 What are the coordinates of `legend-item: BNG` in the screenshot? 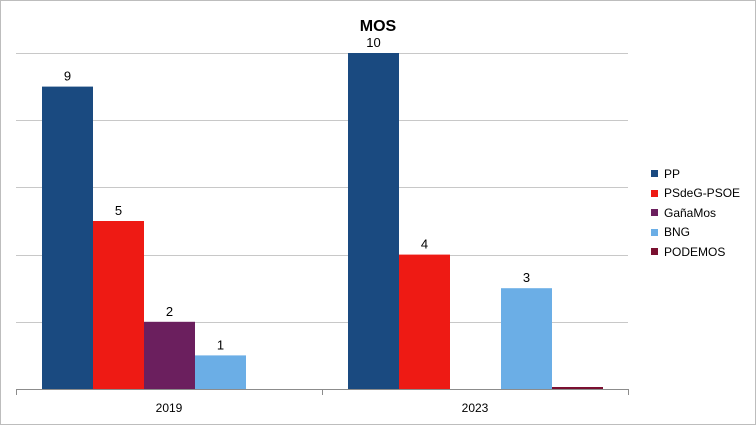 It's located at (703, 233).